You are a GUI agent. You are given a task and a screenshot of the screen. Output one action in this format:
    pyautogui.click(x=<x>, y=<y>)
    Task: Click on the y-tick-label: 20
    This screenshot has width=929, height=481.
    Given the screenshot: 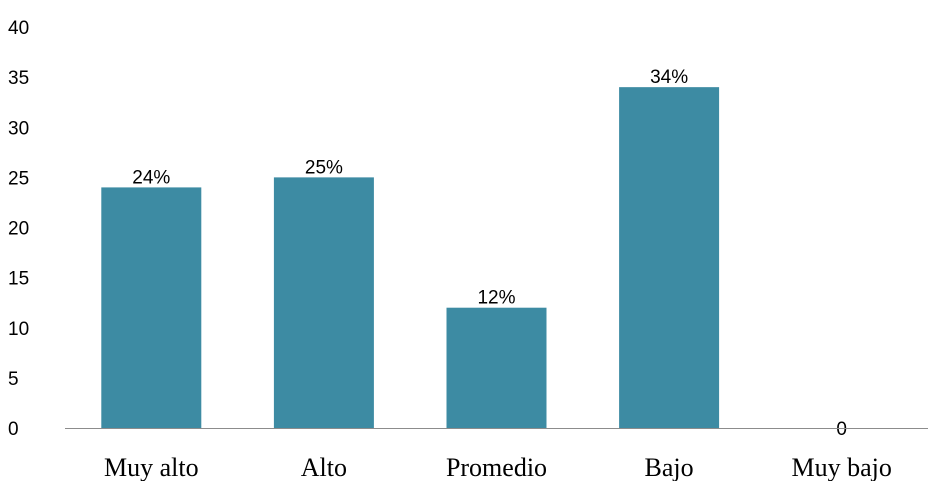 What is the action you would take?
    pyautogui.click(x=18, y=229)
    